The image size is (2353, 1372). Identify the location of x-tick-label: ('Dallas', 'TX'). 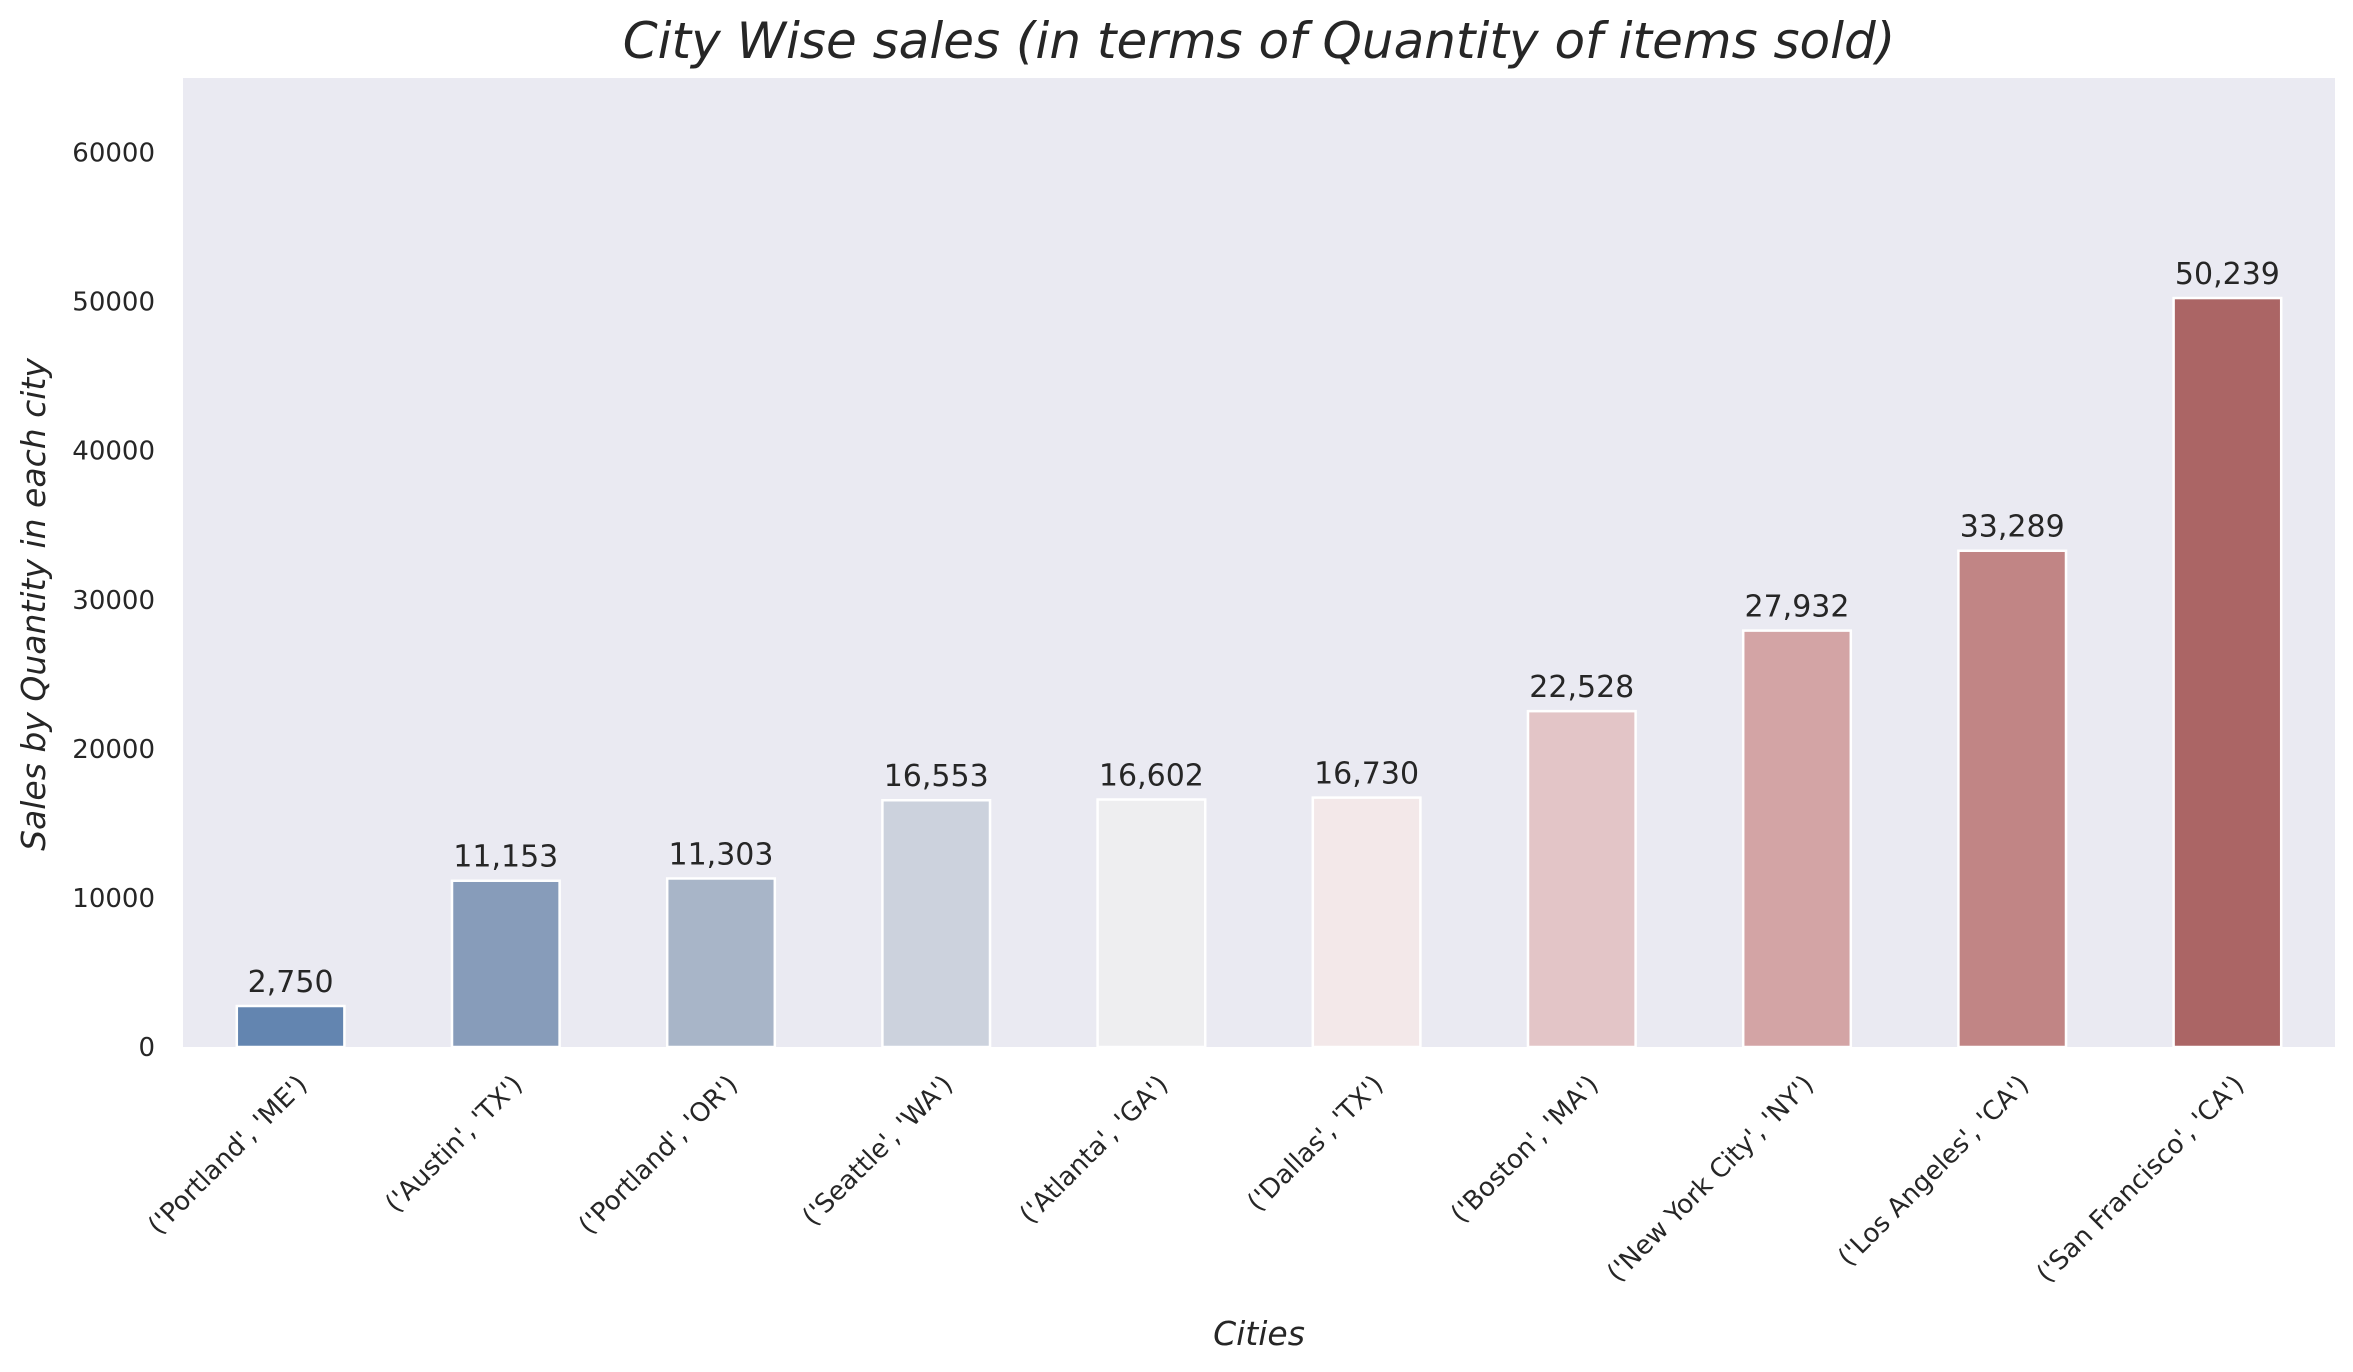
(1316, 1144).